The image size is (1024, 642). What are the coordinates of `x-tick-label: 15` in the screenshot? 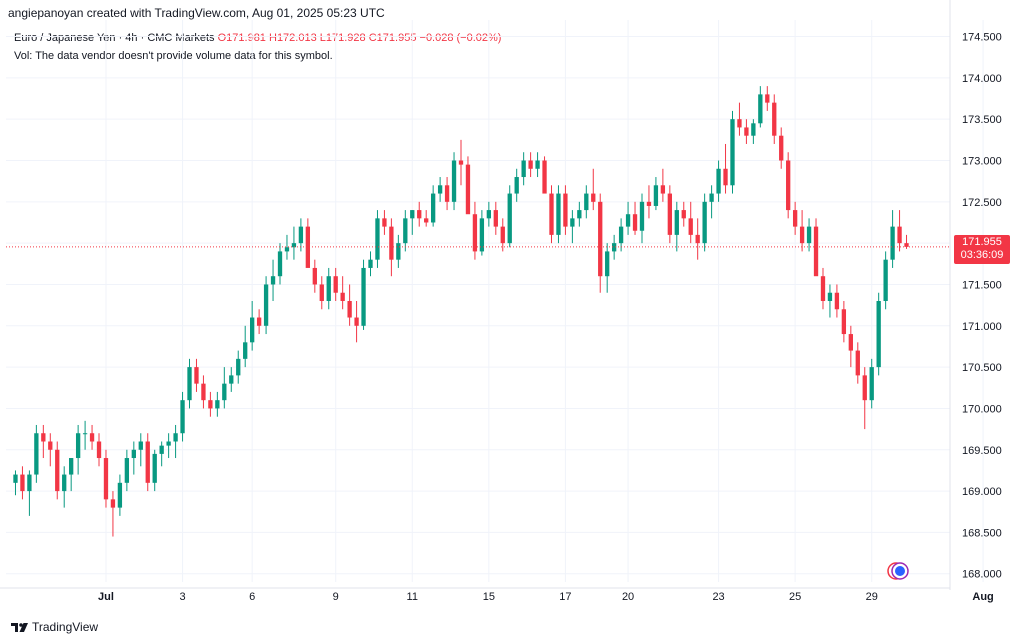 It's located at (489, 597).